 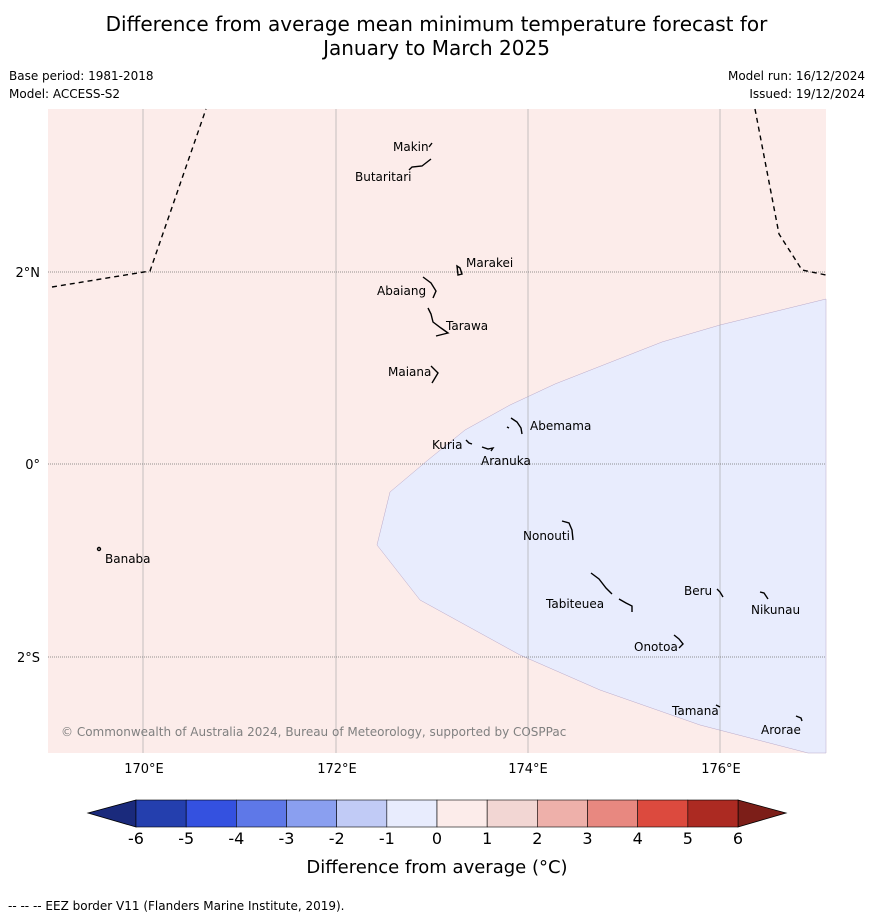 What do you see at coordinates (781, 730) in the screenshot?
I see `label-arorae: Arorae` at bounding box center [781, 730].